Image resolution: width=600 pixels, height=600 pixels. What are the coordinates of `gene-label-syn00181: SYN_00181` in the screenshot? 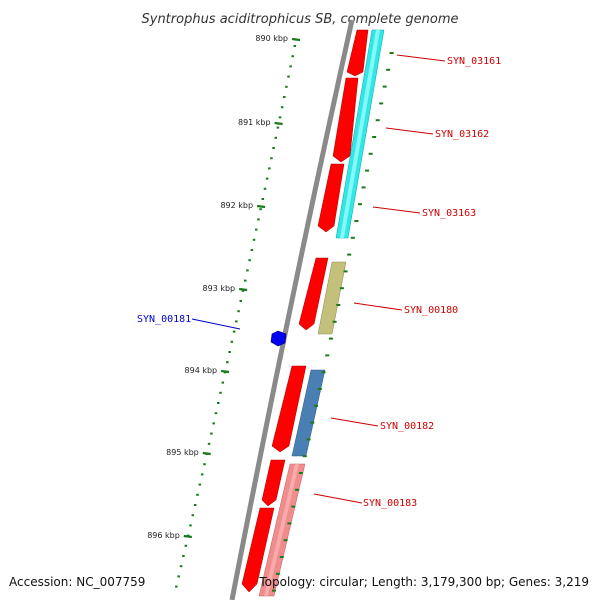 It's located at (164, 319).